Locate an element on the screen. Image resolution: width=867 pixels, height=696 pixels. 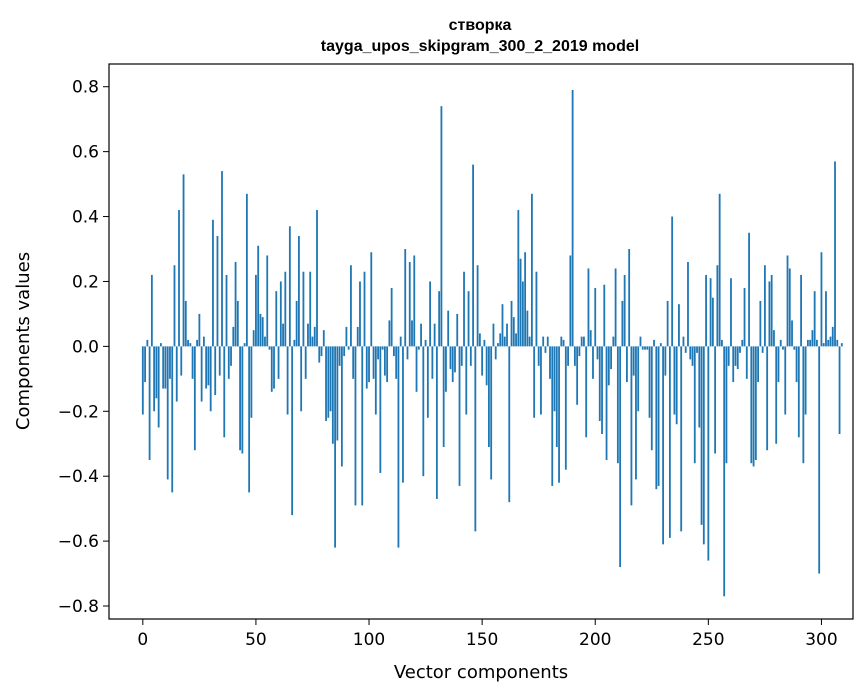
x-tick-label: 200 is located at coordinates (595, 640).